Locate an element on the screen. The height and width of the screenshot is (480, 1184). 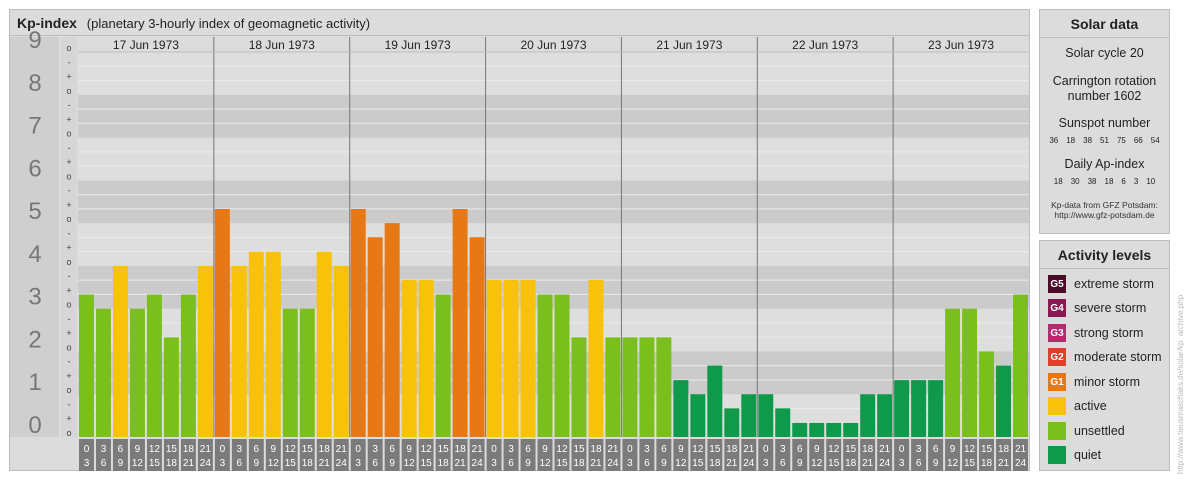
source-link: http://www.gfz-potsdam.de is located at coordinates (1104, 215).